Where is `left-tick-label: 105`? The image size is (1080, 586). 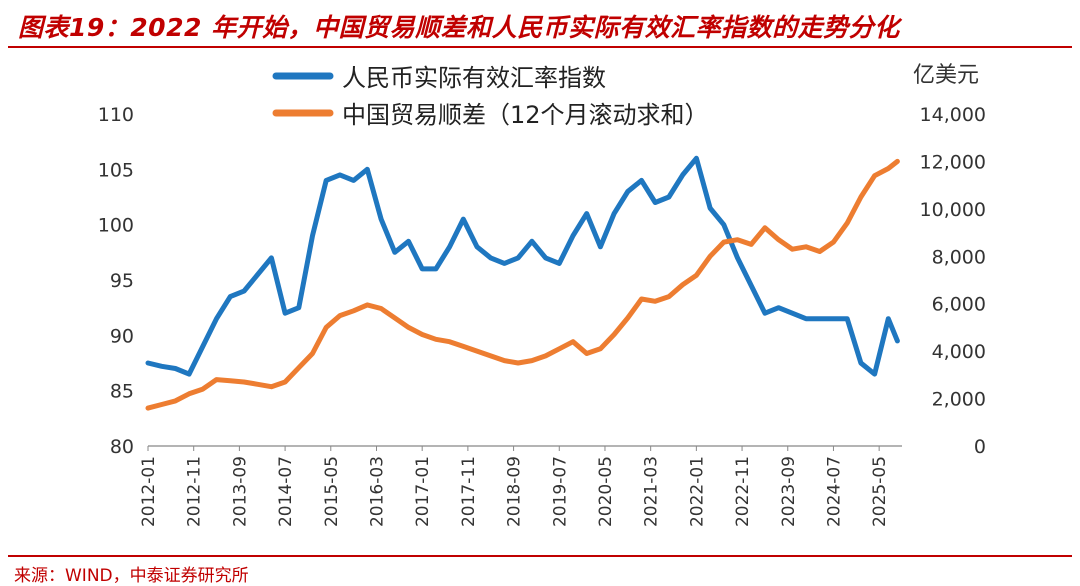
left-tick-label: 105 is located at coordinates (116, 170).